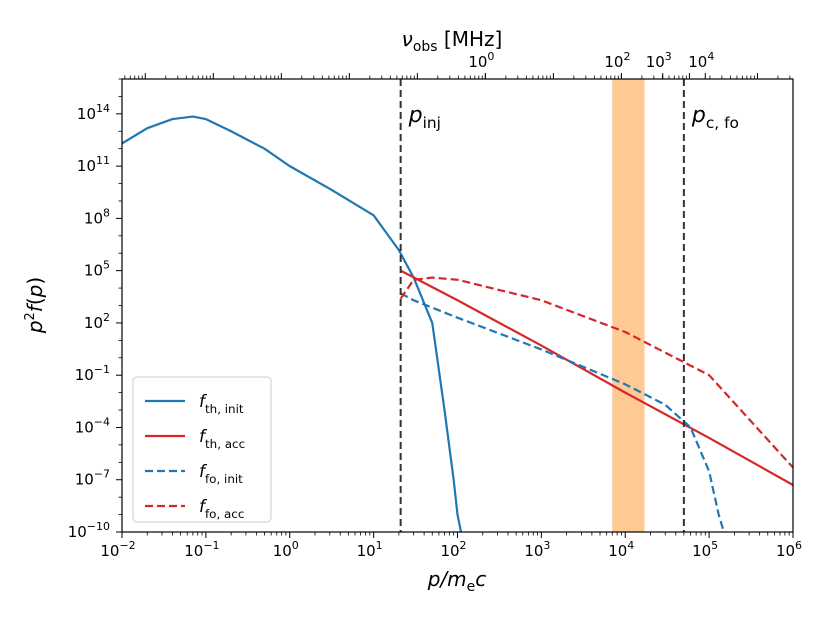  Describe the element at coordinates (424, 117) in the screenshot. I see `vline-label: pinj` at that location.